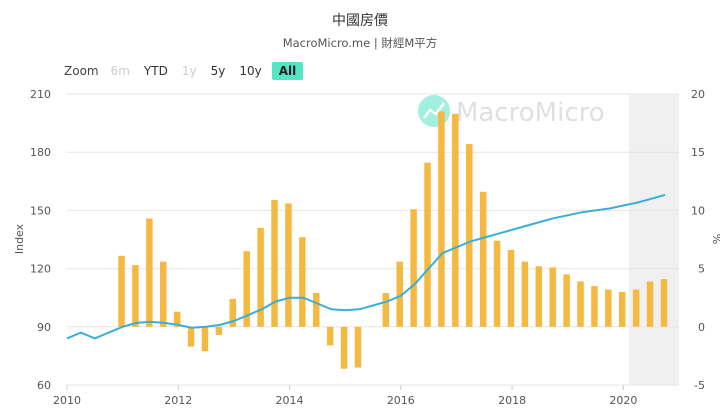 The width and height of the screenshot is (720, 413). What do you see at coordinates (250, 71) in the screenshot?
I see `zoom-10y-button: 10y` at bounding box center [250, 71].